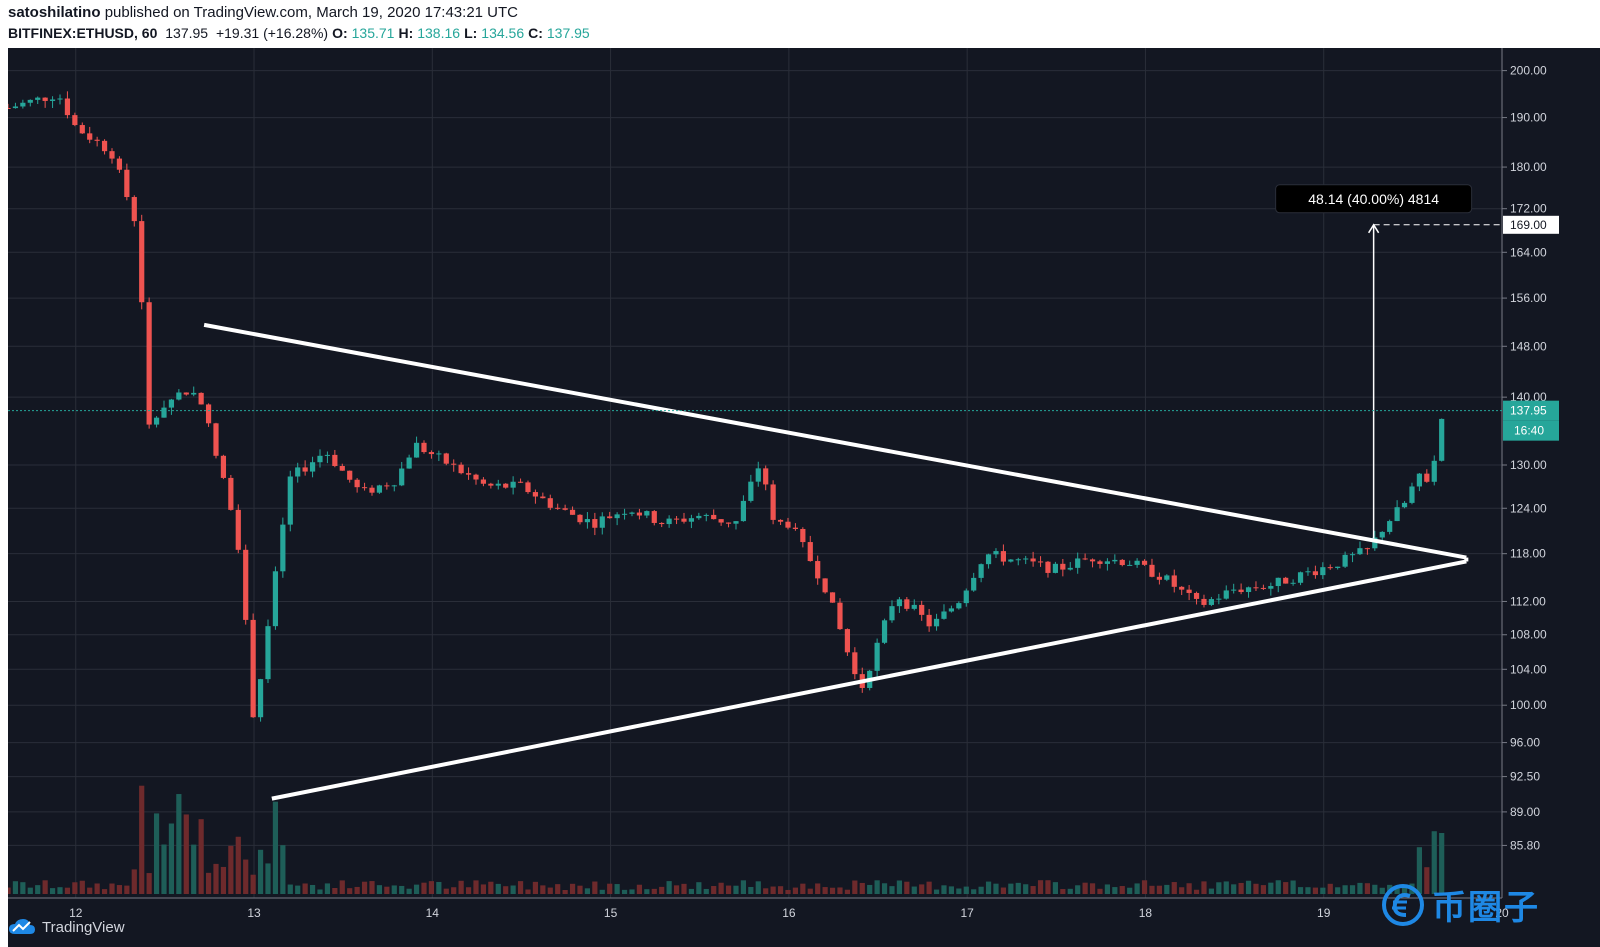  What do you see at coordinates (611, 913) in the screenshot?
I see `time-axis-label: 15` at bounding box center [611, 913].